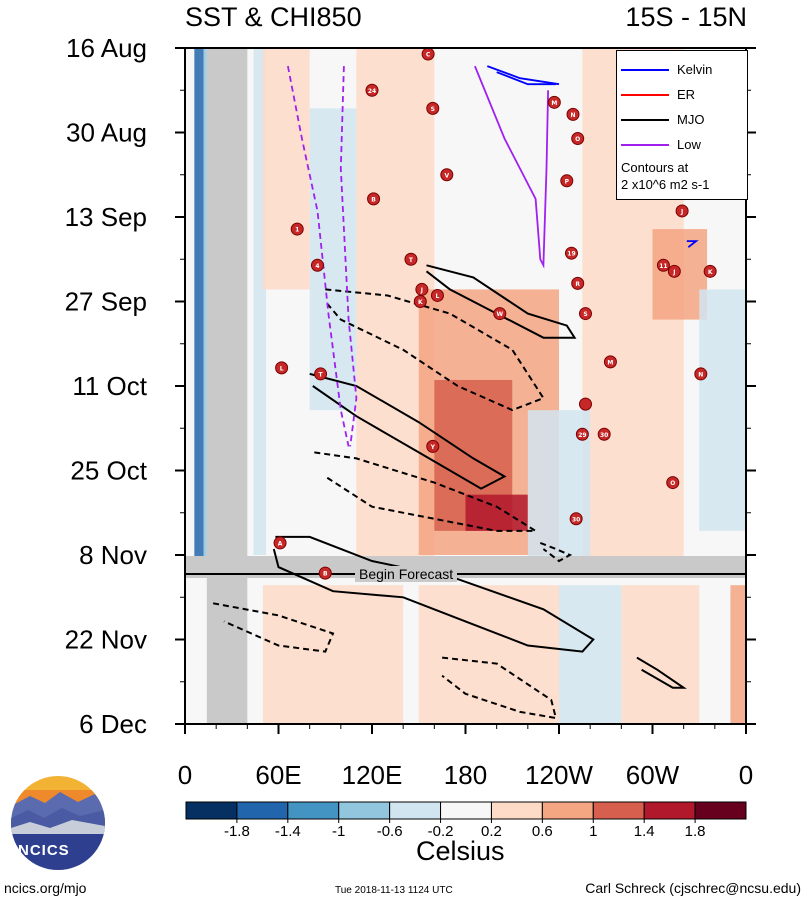 The width and height of the screenshot is (809, 907). Describe the element at coordinates (106, 302) in the screenshot. I see `y-tick-label: 27 Sep` at that location.